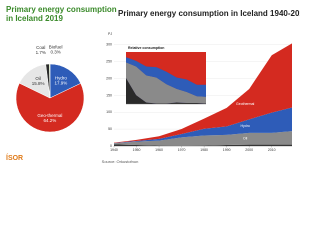 This screenshot has height=240, width=320. What do you see at coordinates (40, 47) in the screenshot?
I see `slice-label: Coal` at bounding box center [40, 47].